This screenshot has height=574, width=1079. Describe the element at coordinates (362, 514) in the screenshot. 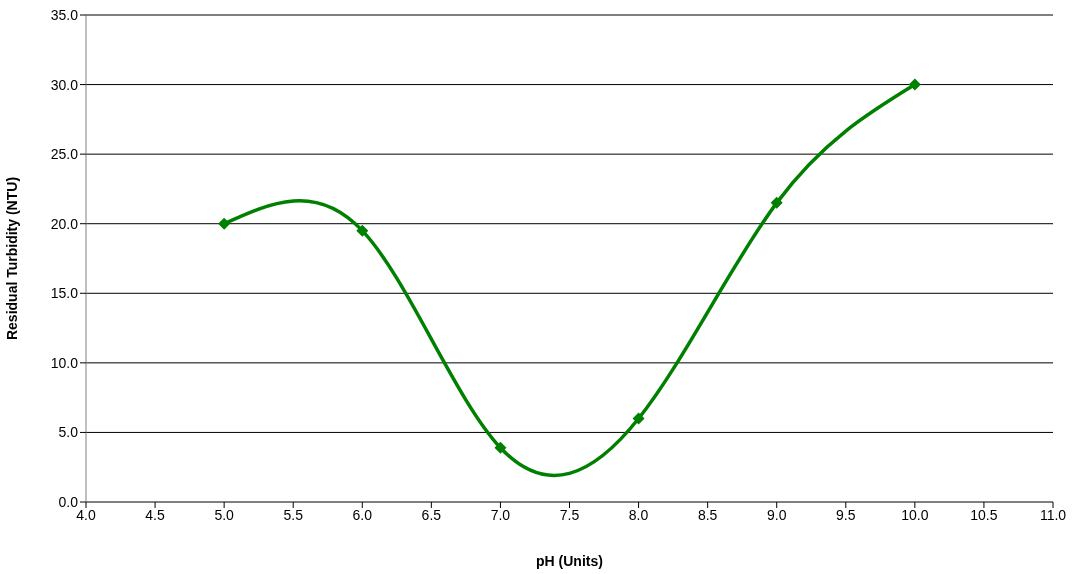

I see `x-tick-label: 6.0` at that location.